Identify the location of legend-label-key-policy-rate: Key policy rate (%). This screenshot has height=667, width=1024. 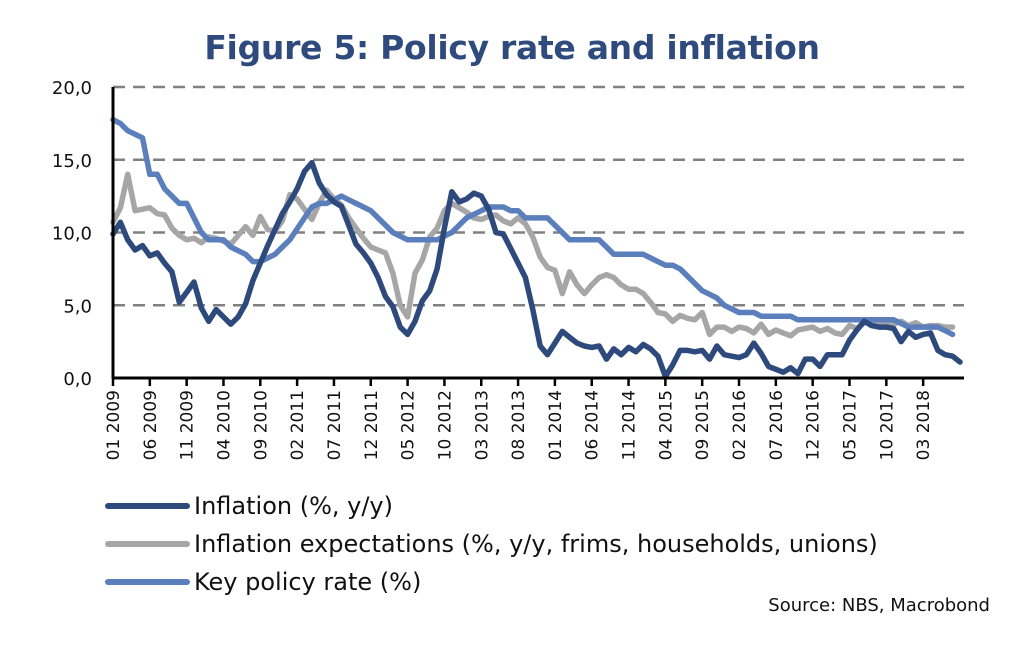
(308, 582).